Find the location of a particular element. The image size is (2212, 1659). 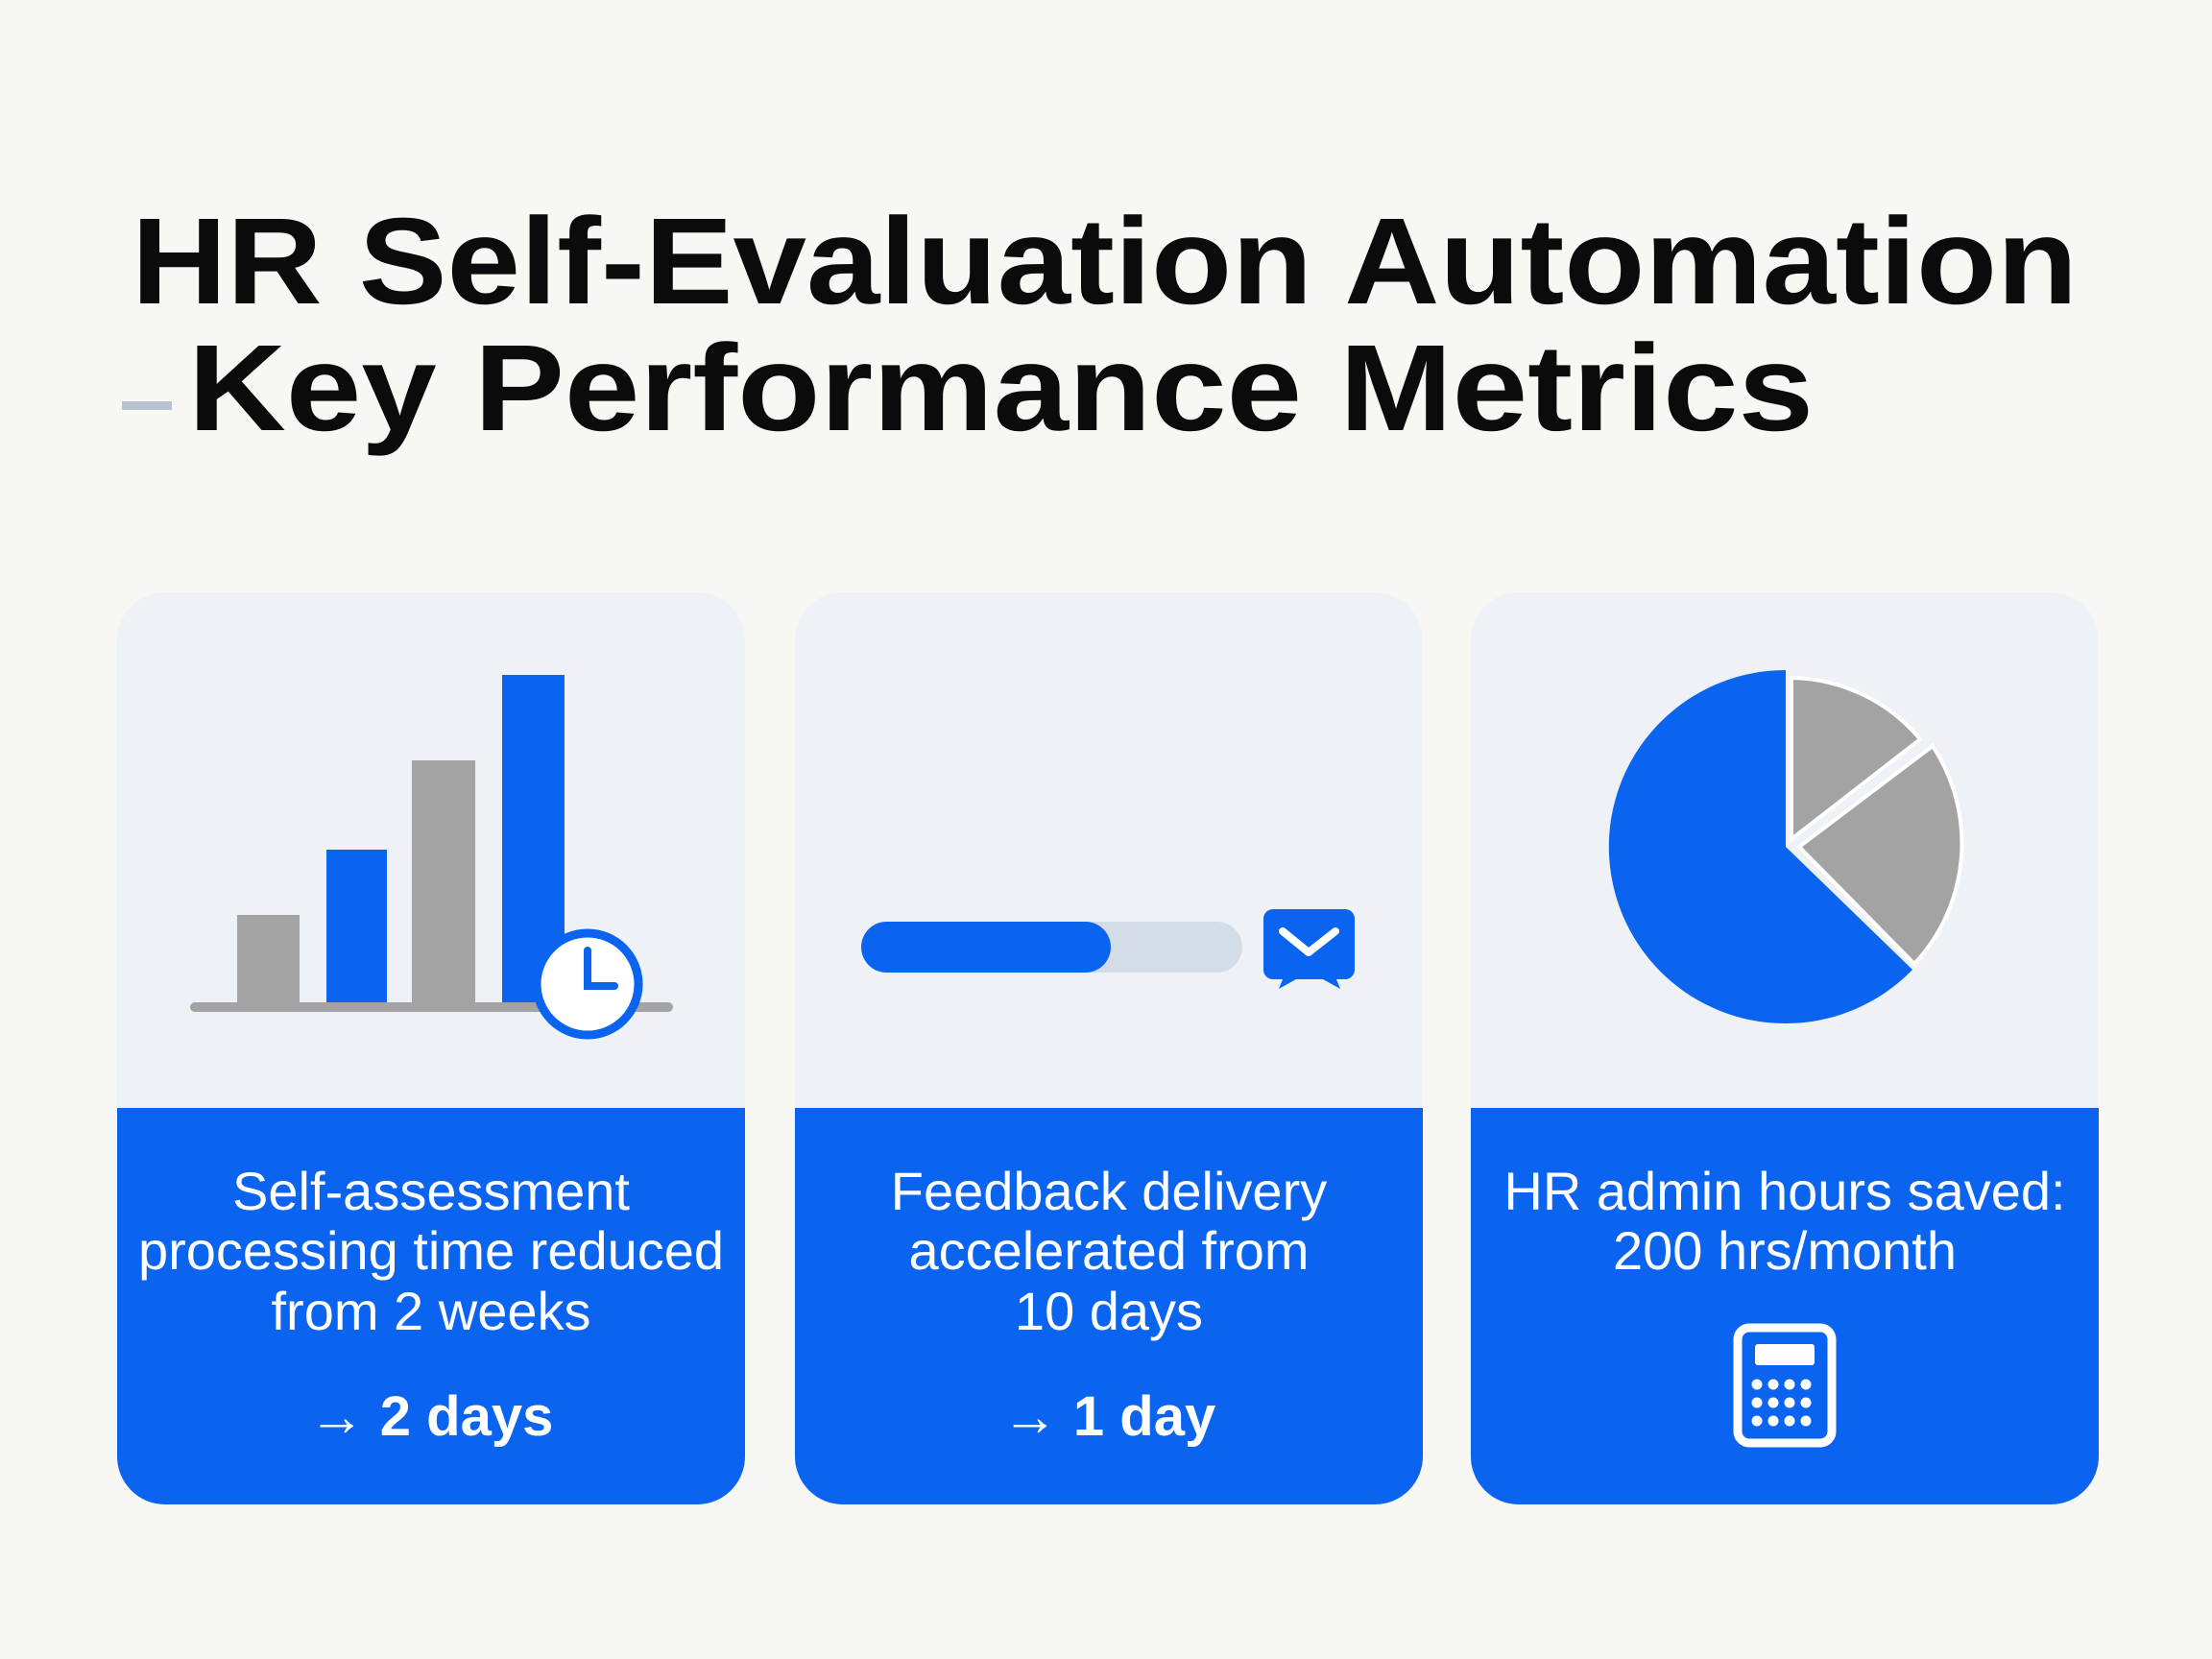

clock-hands is located at coordinates (601, 968).